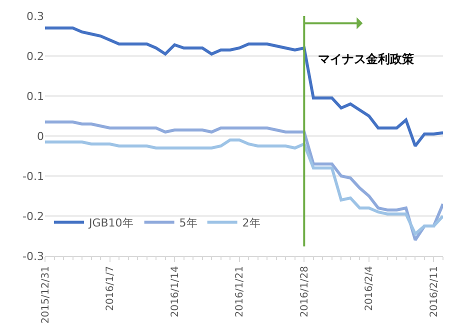 This screenshot has height=334, width=473. Describe the element at coordinates (110, 288) in the screenshot. I see `x-tick-label: 2016/1/7` at that location.